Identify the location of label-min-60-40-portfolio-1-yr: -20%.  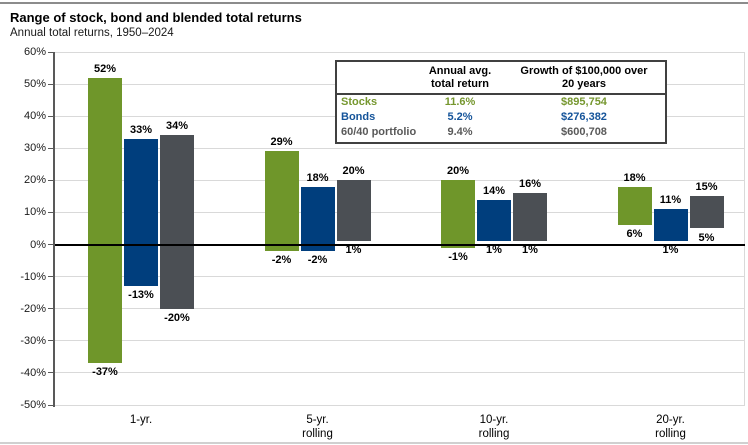
(177, 317).